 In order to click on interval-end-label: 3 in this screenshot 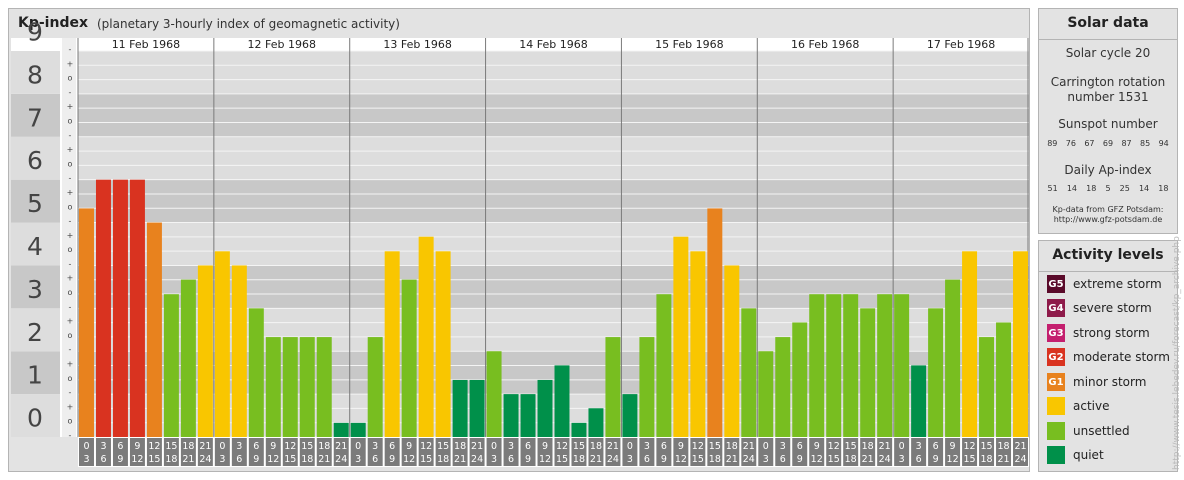, I will do `click(222, 459)`.